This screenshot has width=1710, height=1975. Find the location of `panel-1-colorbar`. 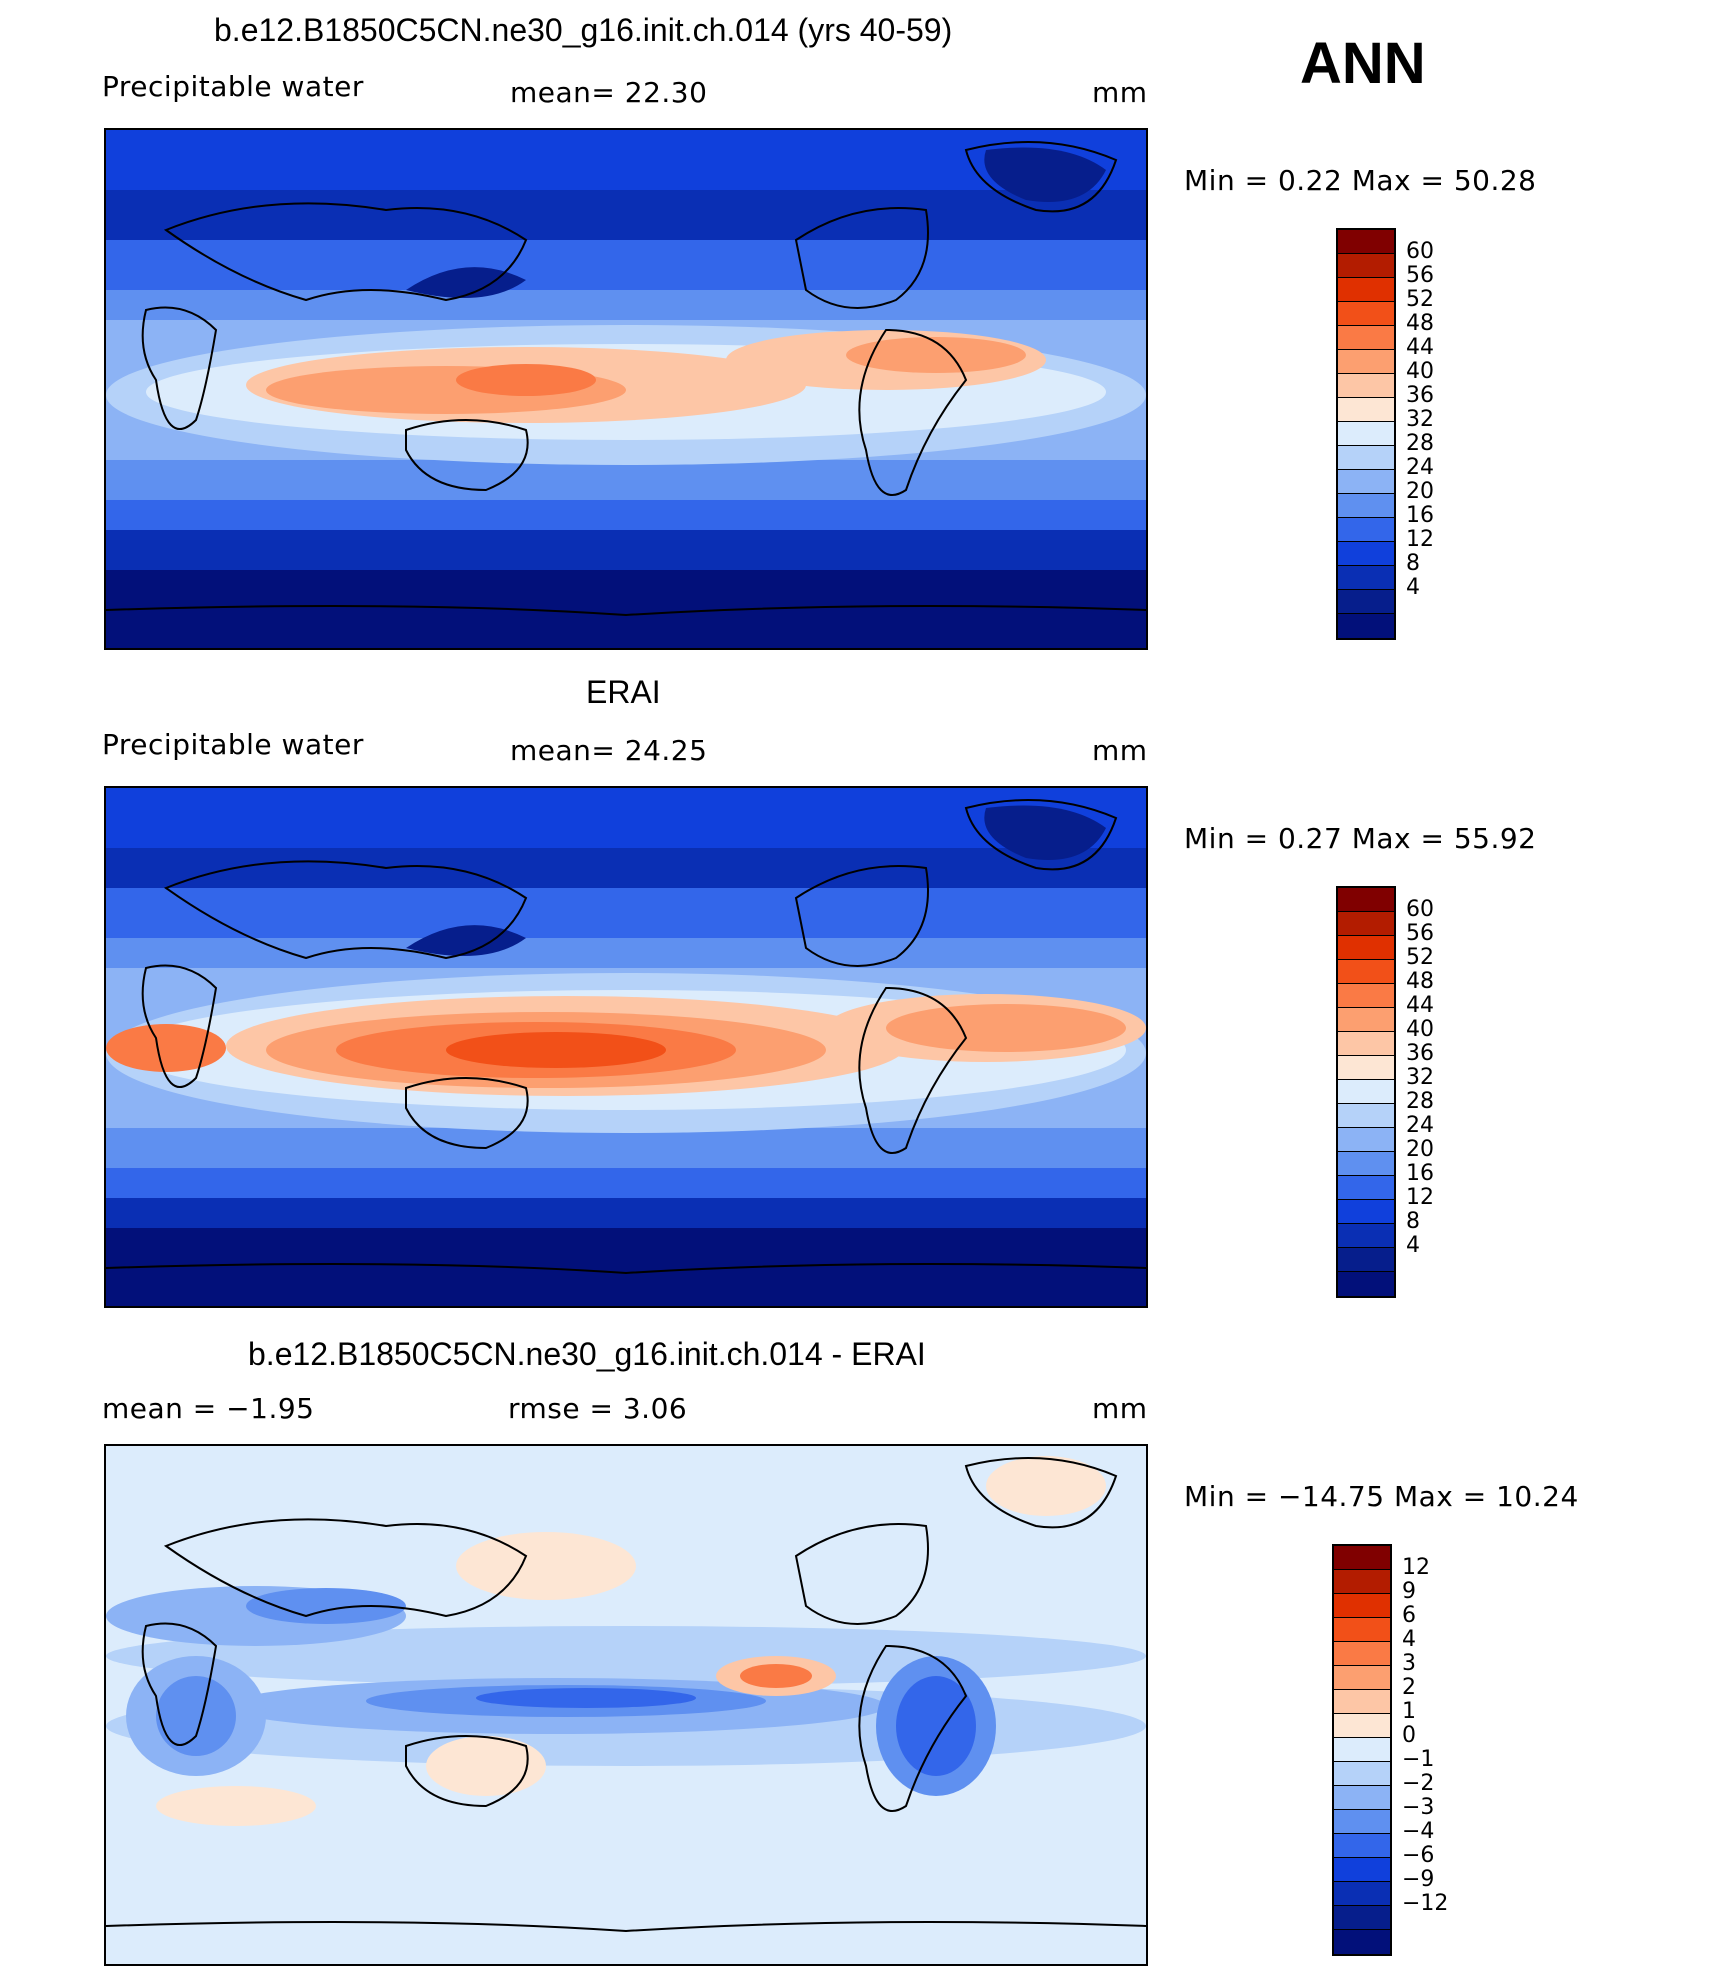

panel-1-colorbar is located at coordinates (1366, 434).